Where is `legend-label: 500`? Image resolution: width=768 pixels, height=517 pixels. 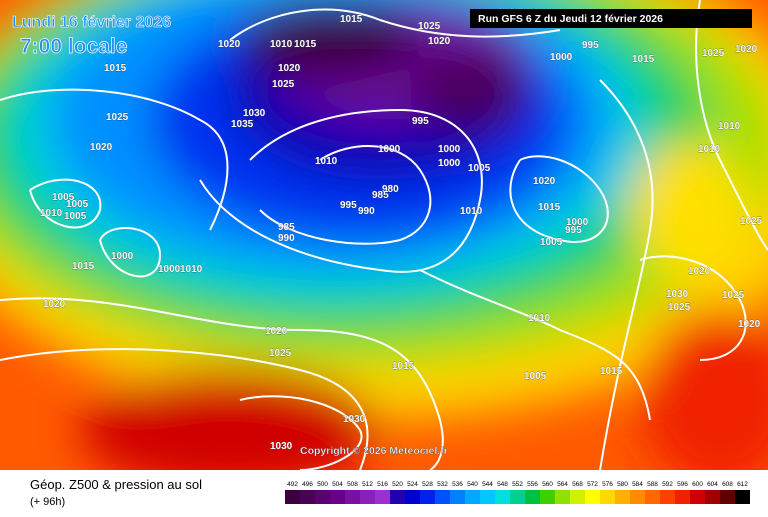
legend-label: 500 is located at coordinates (322, 484).